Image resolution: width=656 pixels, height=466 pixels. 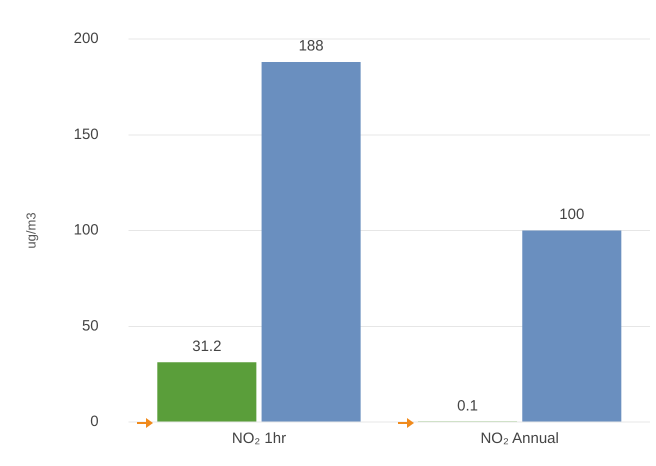 I want to click on y-tick-label: 100, so click(x=86, y=230).